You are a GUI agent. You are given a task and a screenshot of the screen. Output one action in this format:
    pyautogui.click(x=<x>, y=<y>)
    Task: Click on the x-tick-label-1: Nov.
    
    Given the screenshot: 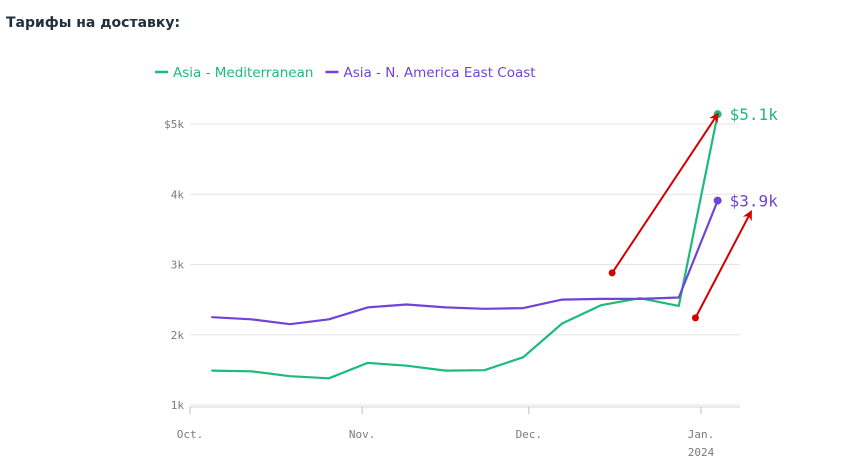 What is the action you would take?
    pyautogui.click(x=362, y=434)
    